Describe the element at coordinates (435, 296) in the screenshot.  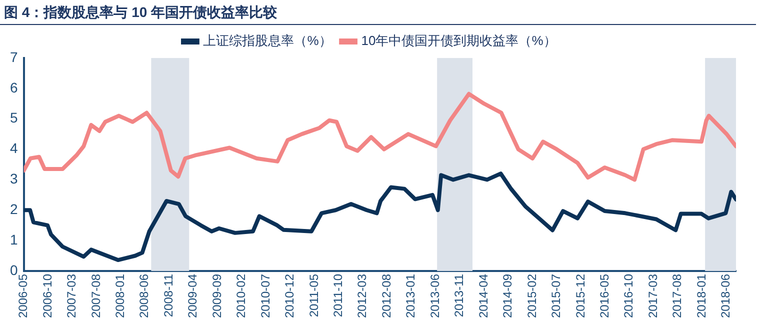
I see `x-tick-label: 2013-06` at that location.